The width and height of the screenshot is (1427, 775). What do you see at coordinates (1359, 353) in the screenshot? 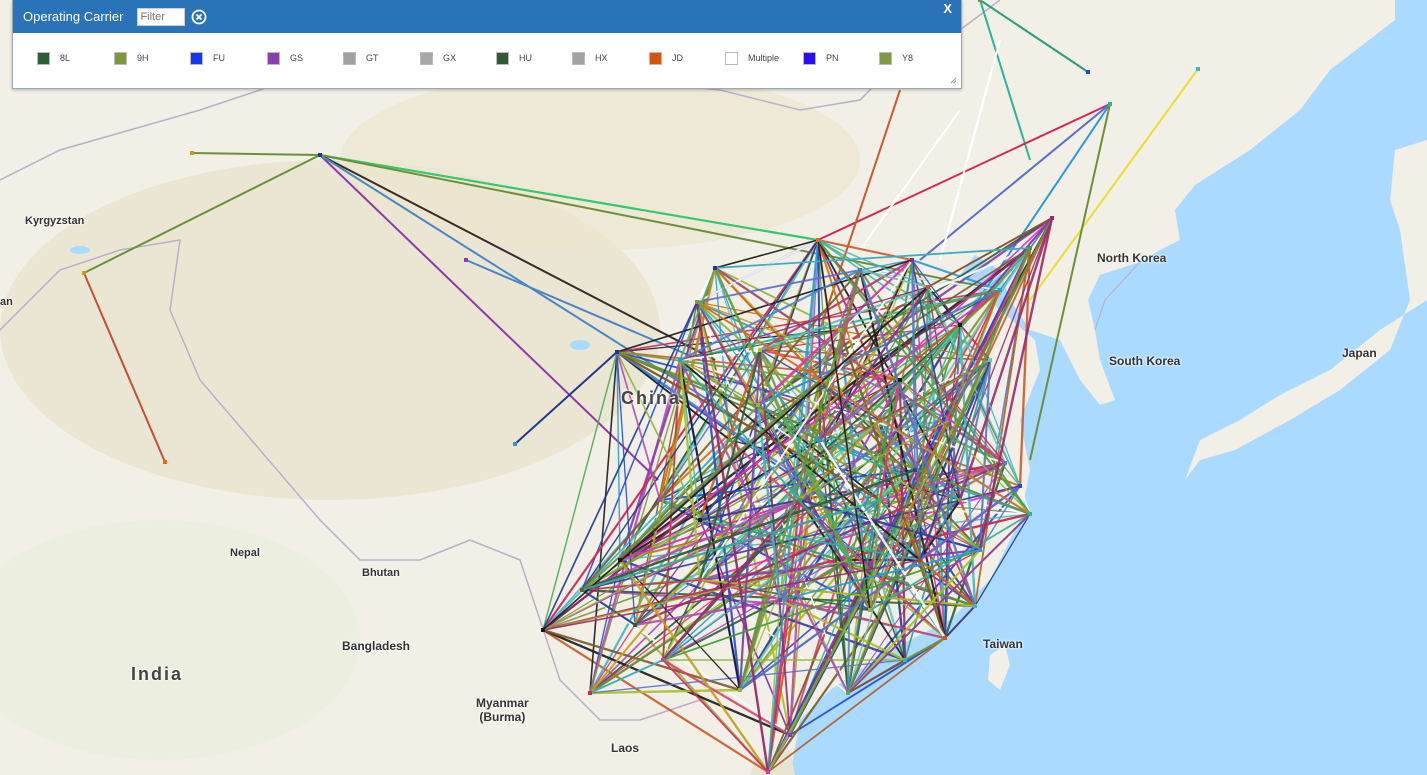
I see `label-japan: Japan` at bounding box center [1359, 353].